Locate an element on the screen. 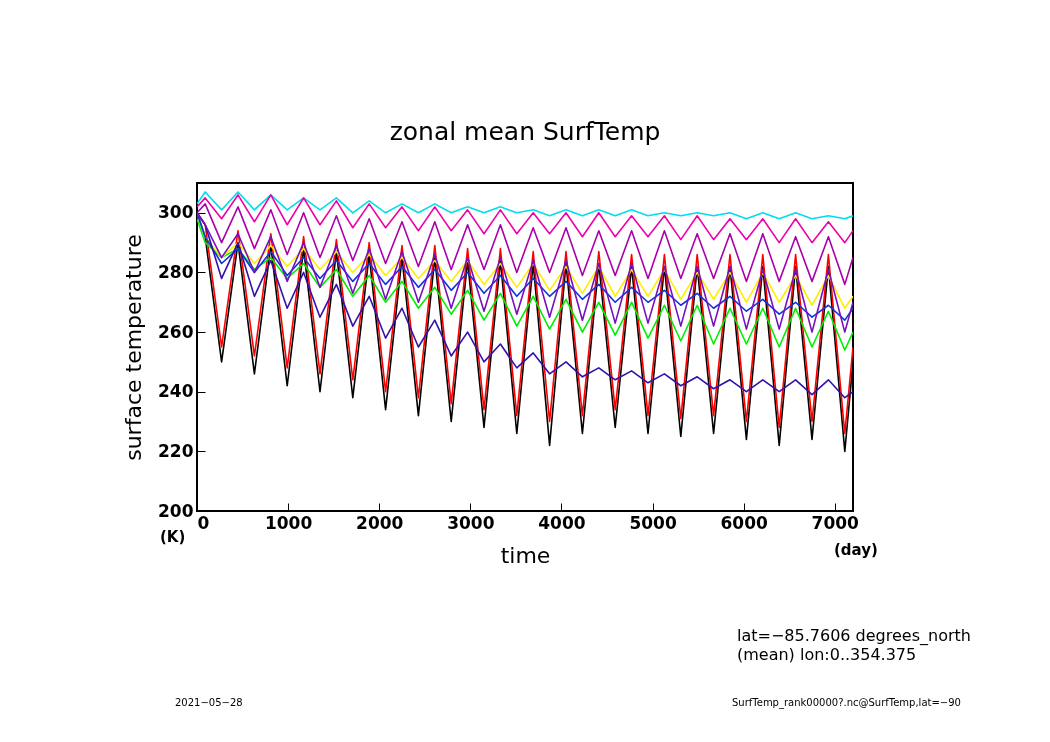 The height and width of the screenshot is (742, 1050). text: 2021−05−28 is located at coordinates (209, 702).